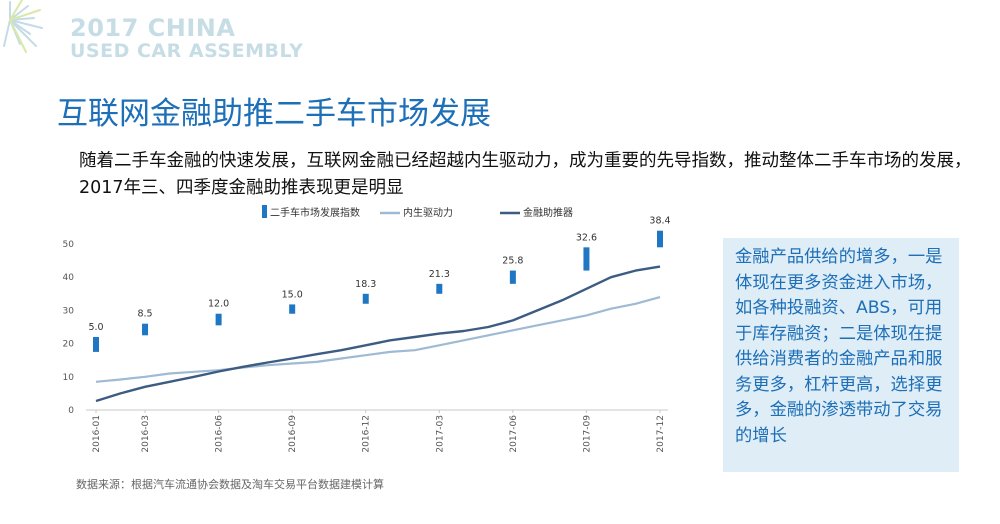  Describe the element at coordinates (587, 434) in the screenshot. I see `x-tick-label: 2017-09` at that location.